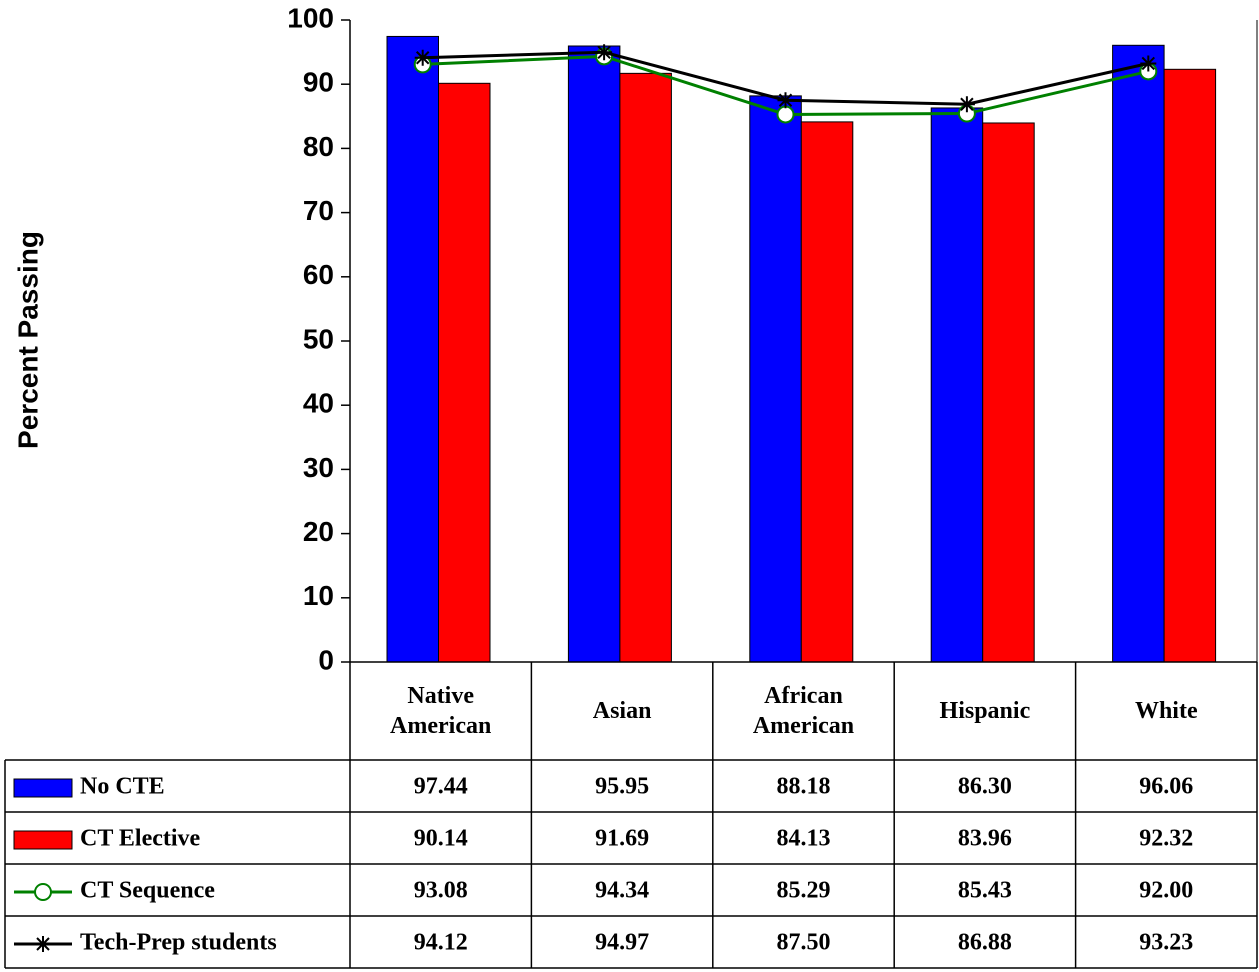 This screenshot has width=1259, height=972. Describe the element at coordinates (622, 891) in the screenshot. I see `table-value: 94.34` at that location.